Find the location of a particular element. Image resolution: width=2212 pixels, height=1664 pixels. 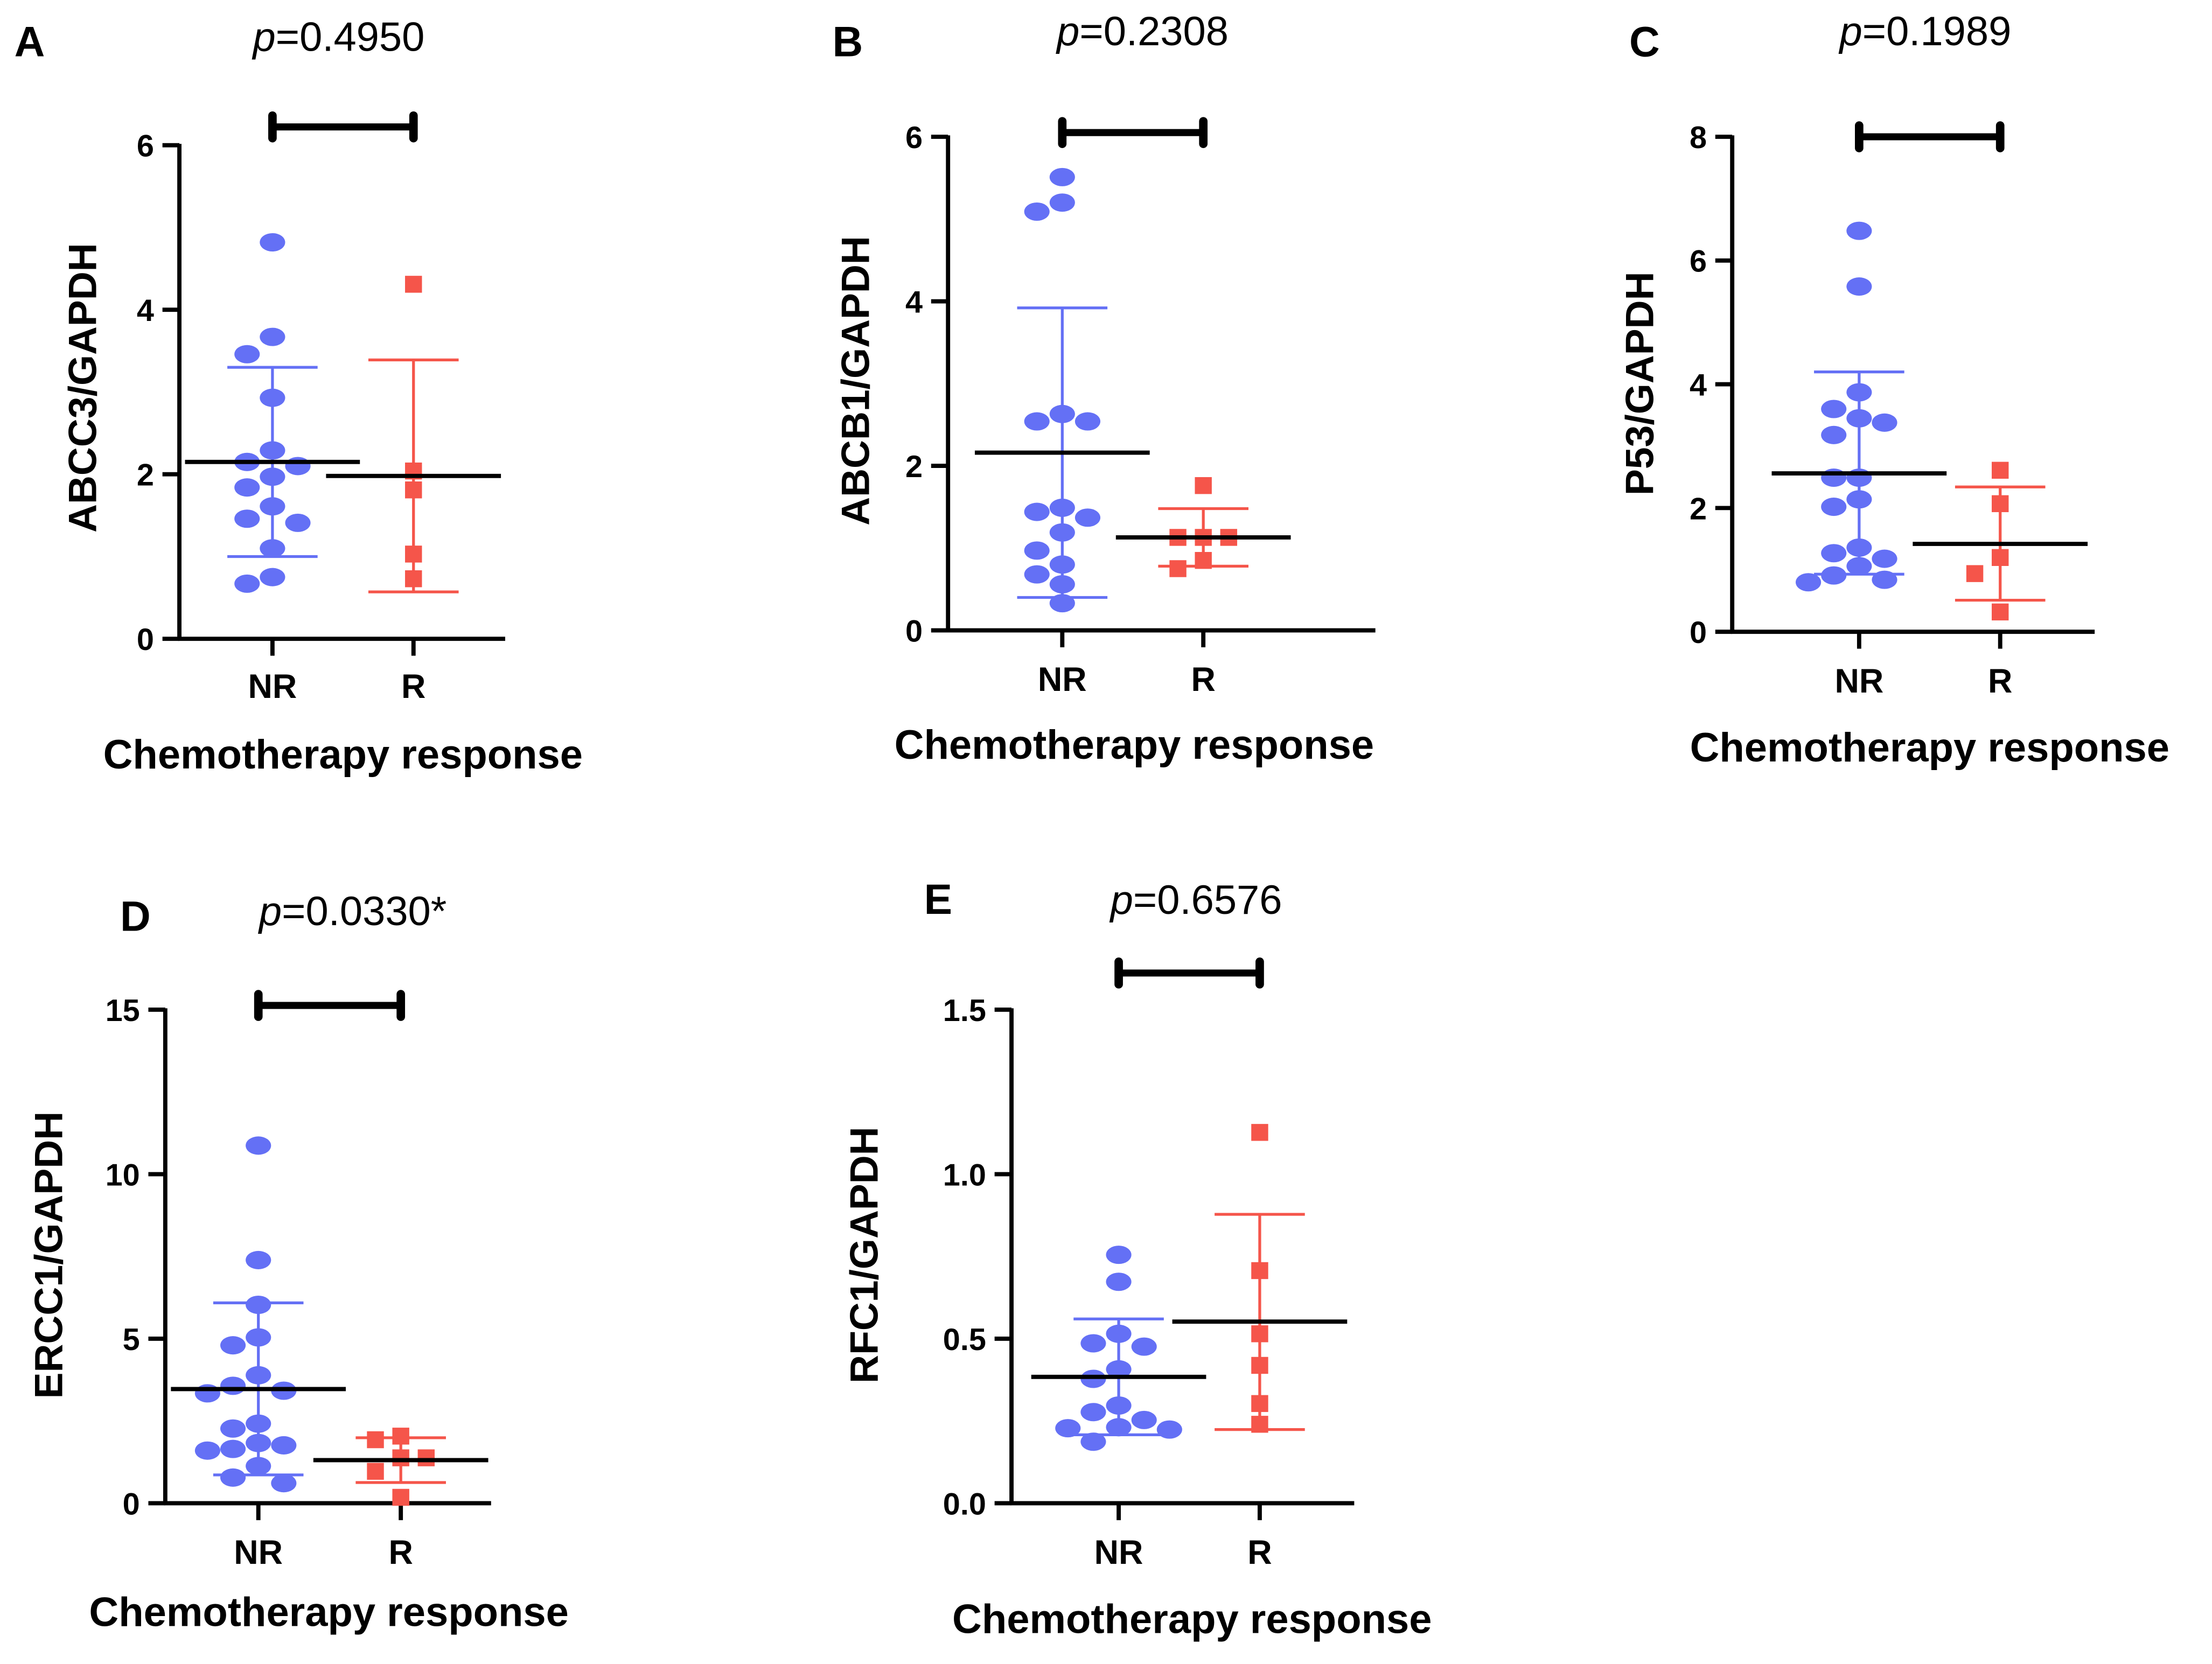

p-value-text: =0.2308 is located at coordinates (1154, 31).